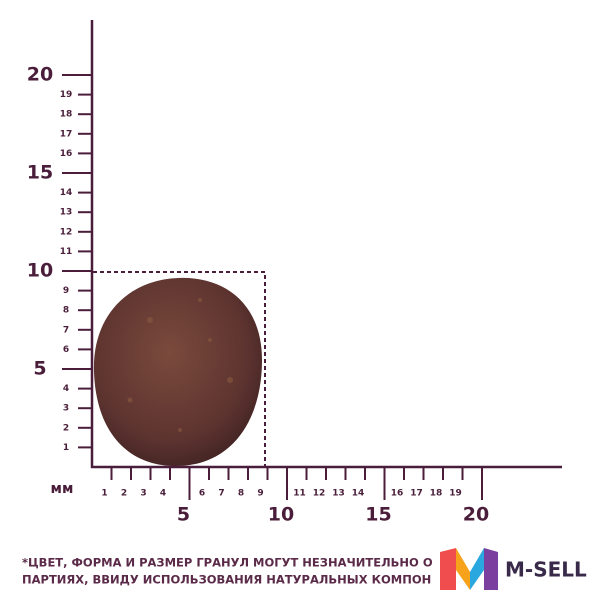  What do you see at coordinates (378, 515) in the screenshot?
I see `x-major-label: 15` at bounding box center [378, 515].